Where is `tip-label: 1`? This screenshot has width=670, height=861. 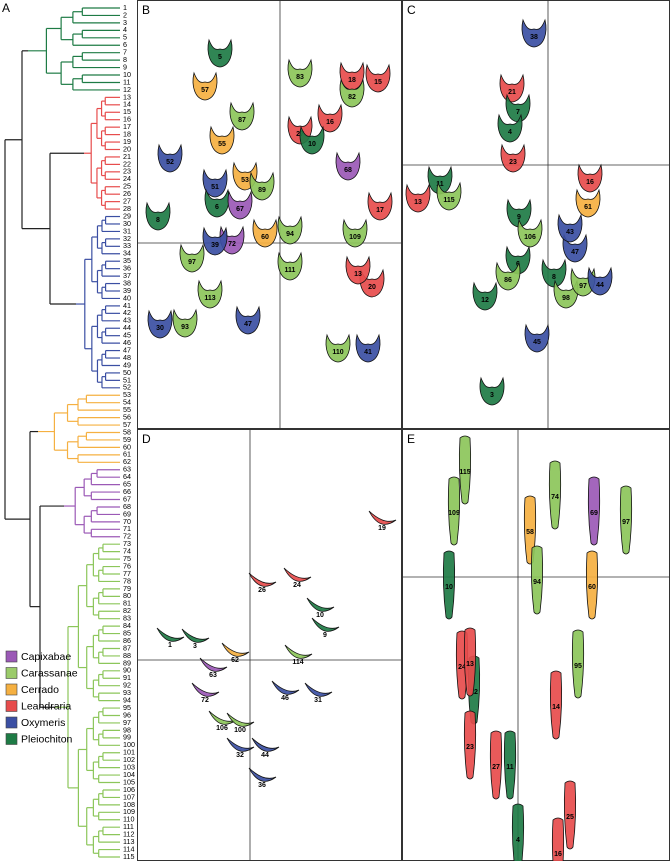 tip-label: 1 is located at coordinates (125, 7).